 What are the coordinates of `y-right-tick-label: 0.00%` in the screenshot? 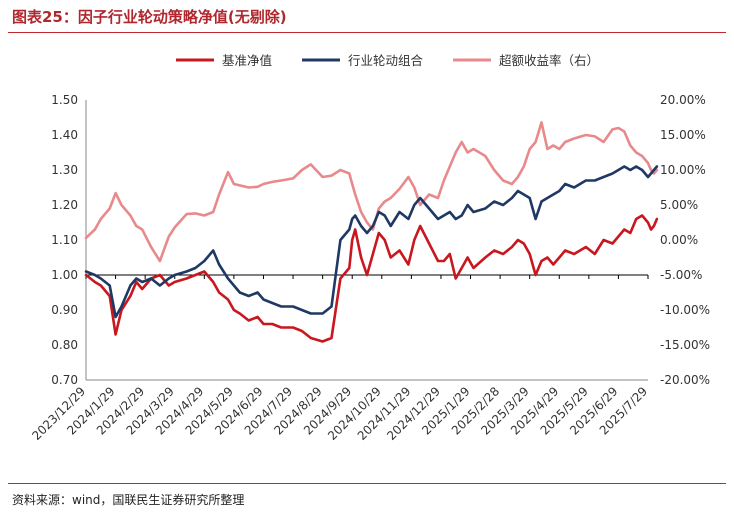 It's located at (679, 240).